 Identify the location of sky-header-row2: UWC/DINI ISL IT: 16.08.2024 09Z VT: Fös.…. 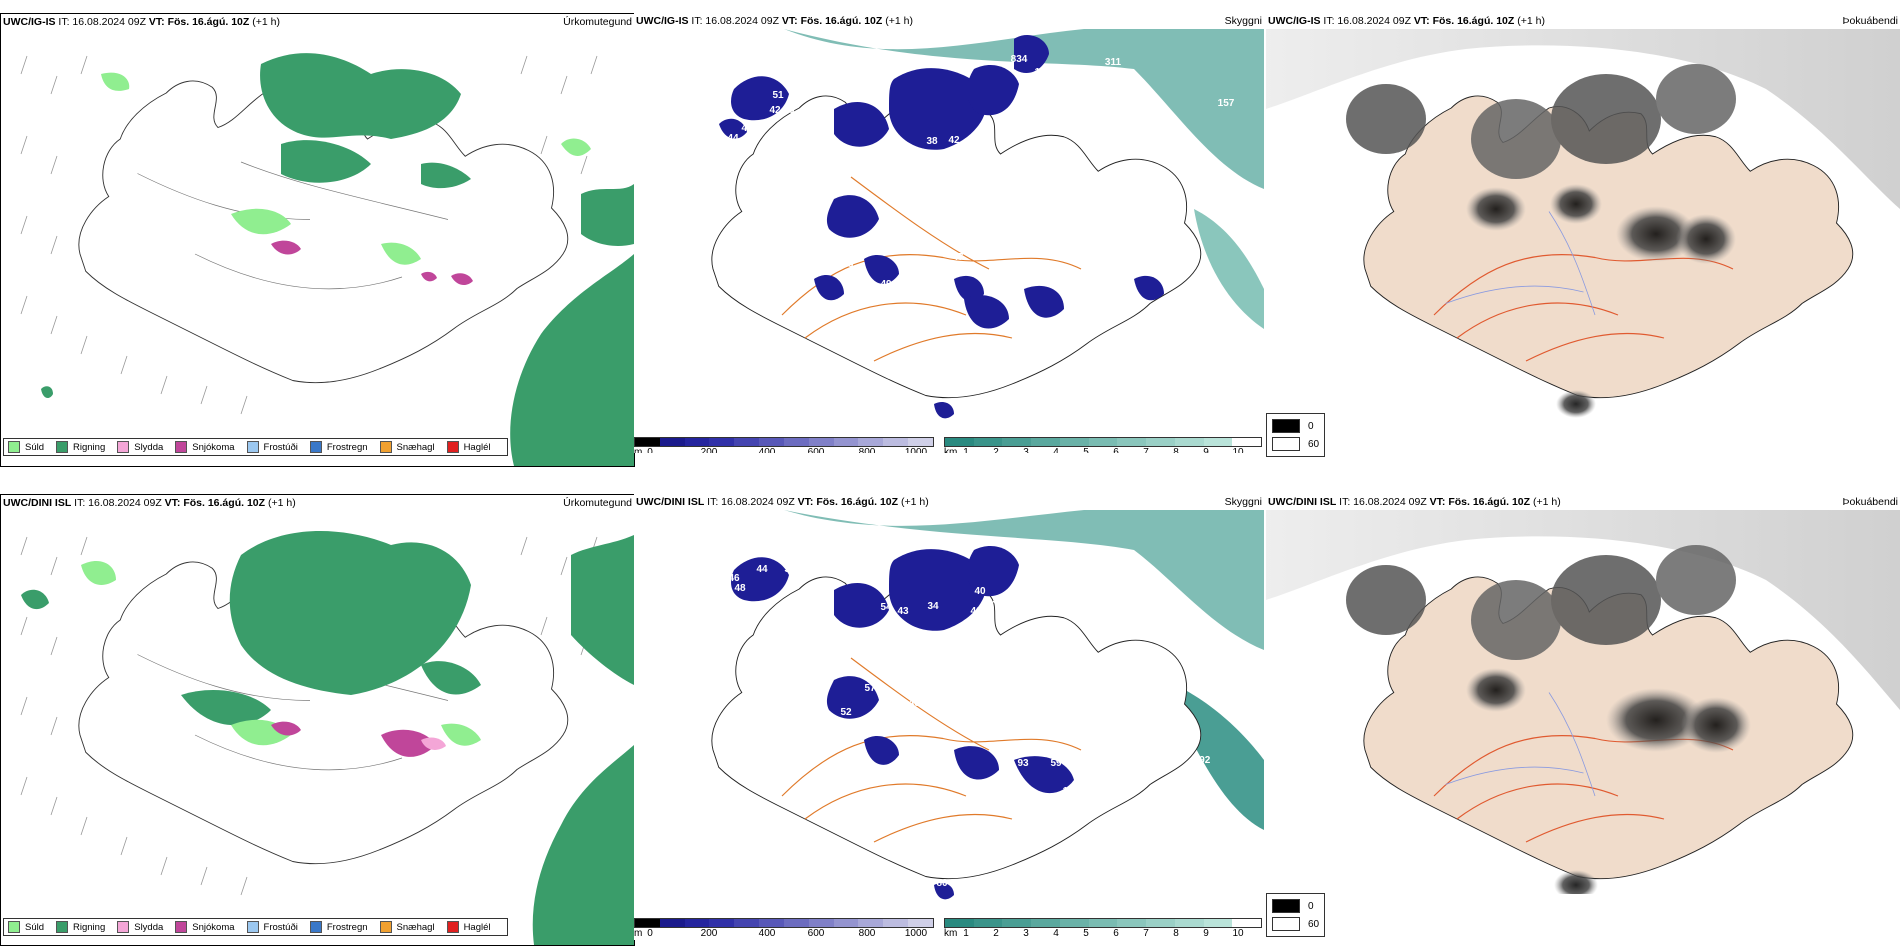
(949, 502).